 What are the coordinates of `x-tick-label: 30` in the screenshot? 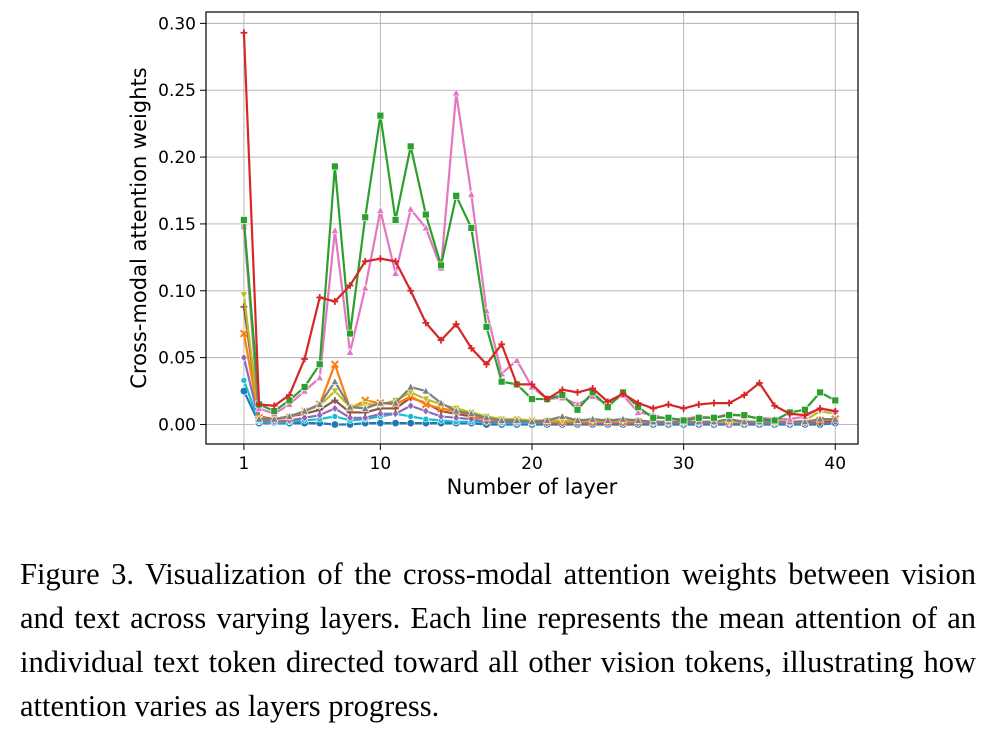 It's located at (684, 464).